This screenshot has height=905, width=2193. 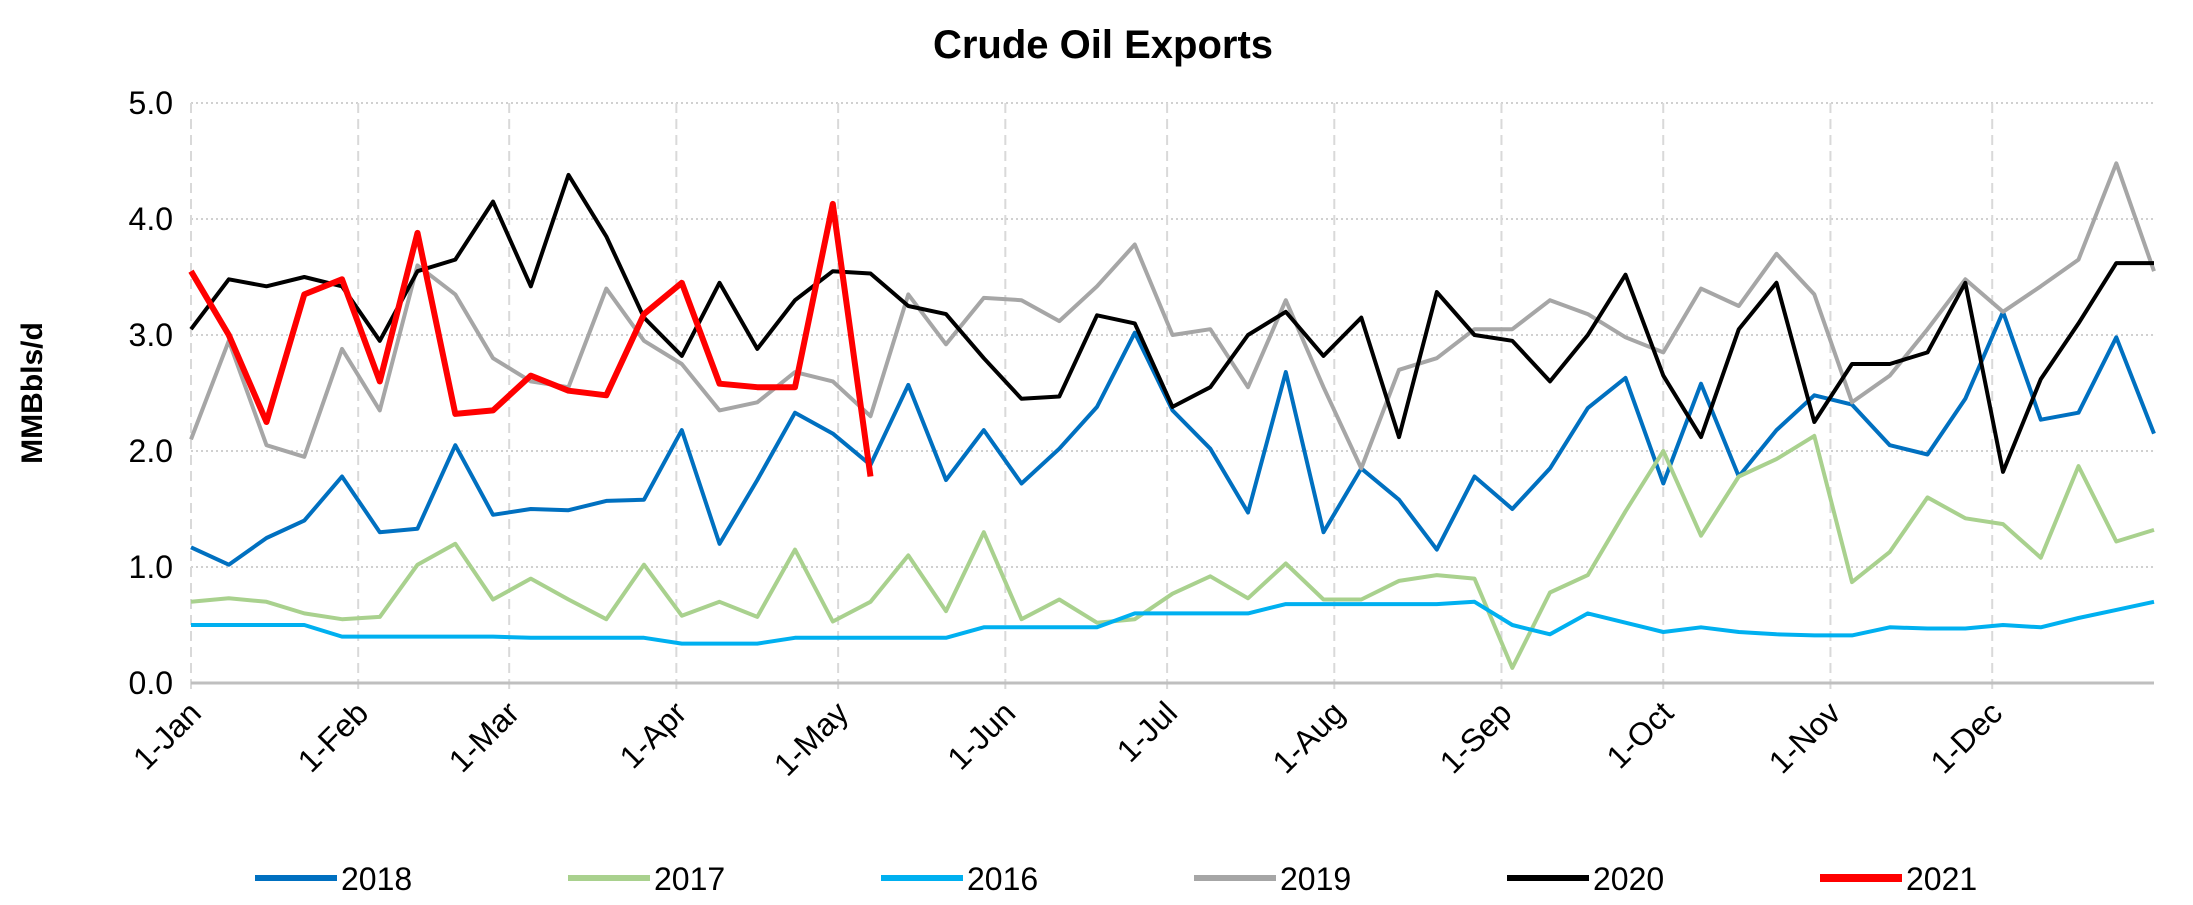 I want to click on x-tick-label: 1-Sep, so click(x=1476, y=737).